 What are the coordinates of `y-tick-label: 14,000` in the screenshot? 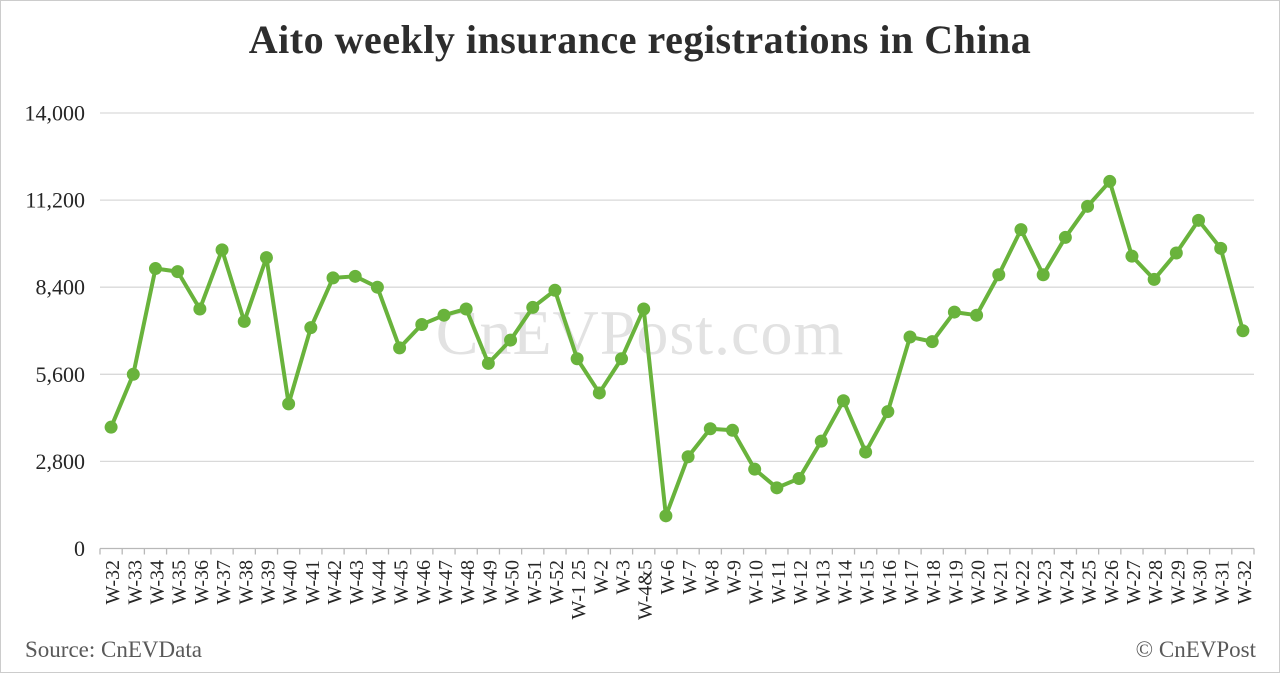 It's located at (55, 113).